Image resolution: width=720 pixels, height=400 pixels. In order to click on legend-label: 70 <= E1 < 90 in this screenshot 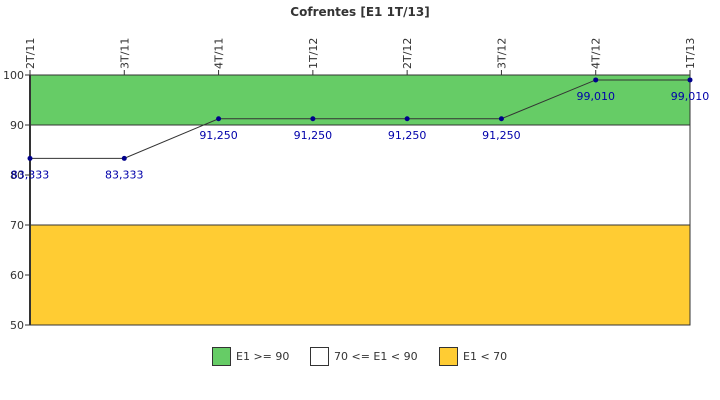, I will do `click(376, 356)`.